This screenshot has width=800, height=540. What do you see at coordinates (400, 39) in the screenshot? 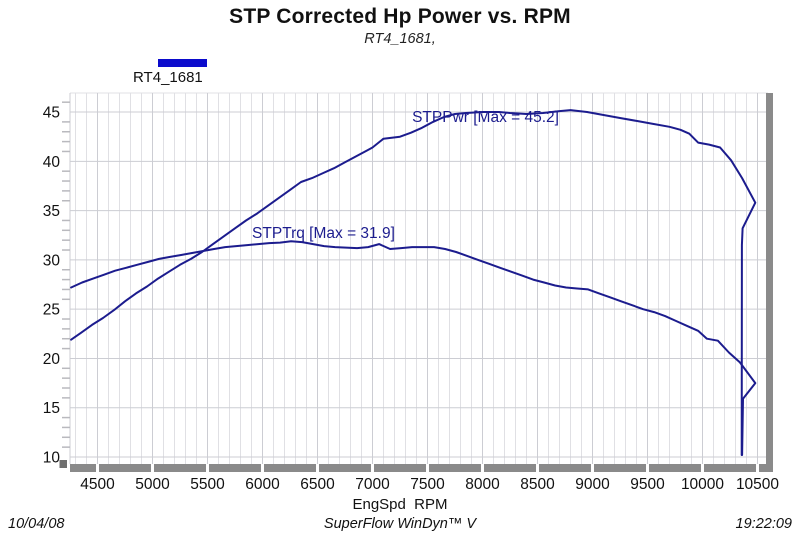
I see `chart-subtitle: RT4_1681,` at bounding box center [400, 39].